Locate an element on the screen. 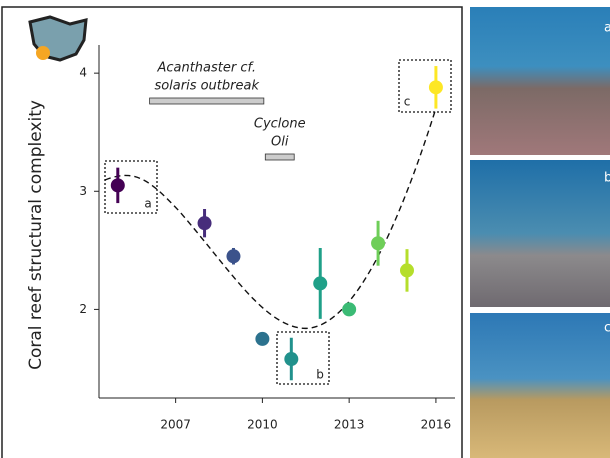  x-tick-label: 2007 is located at coordinates (175, 425).